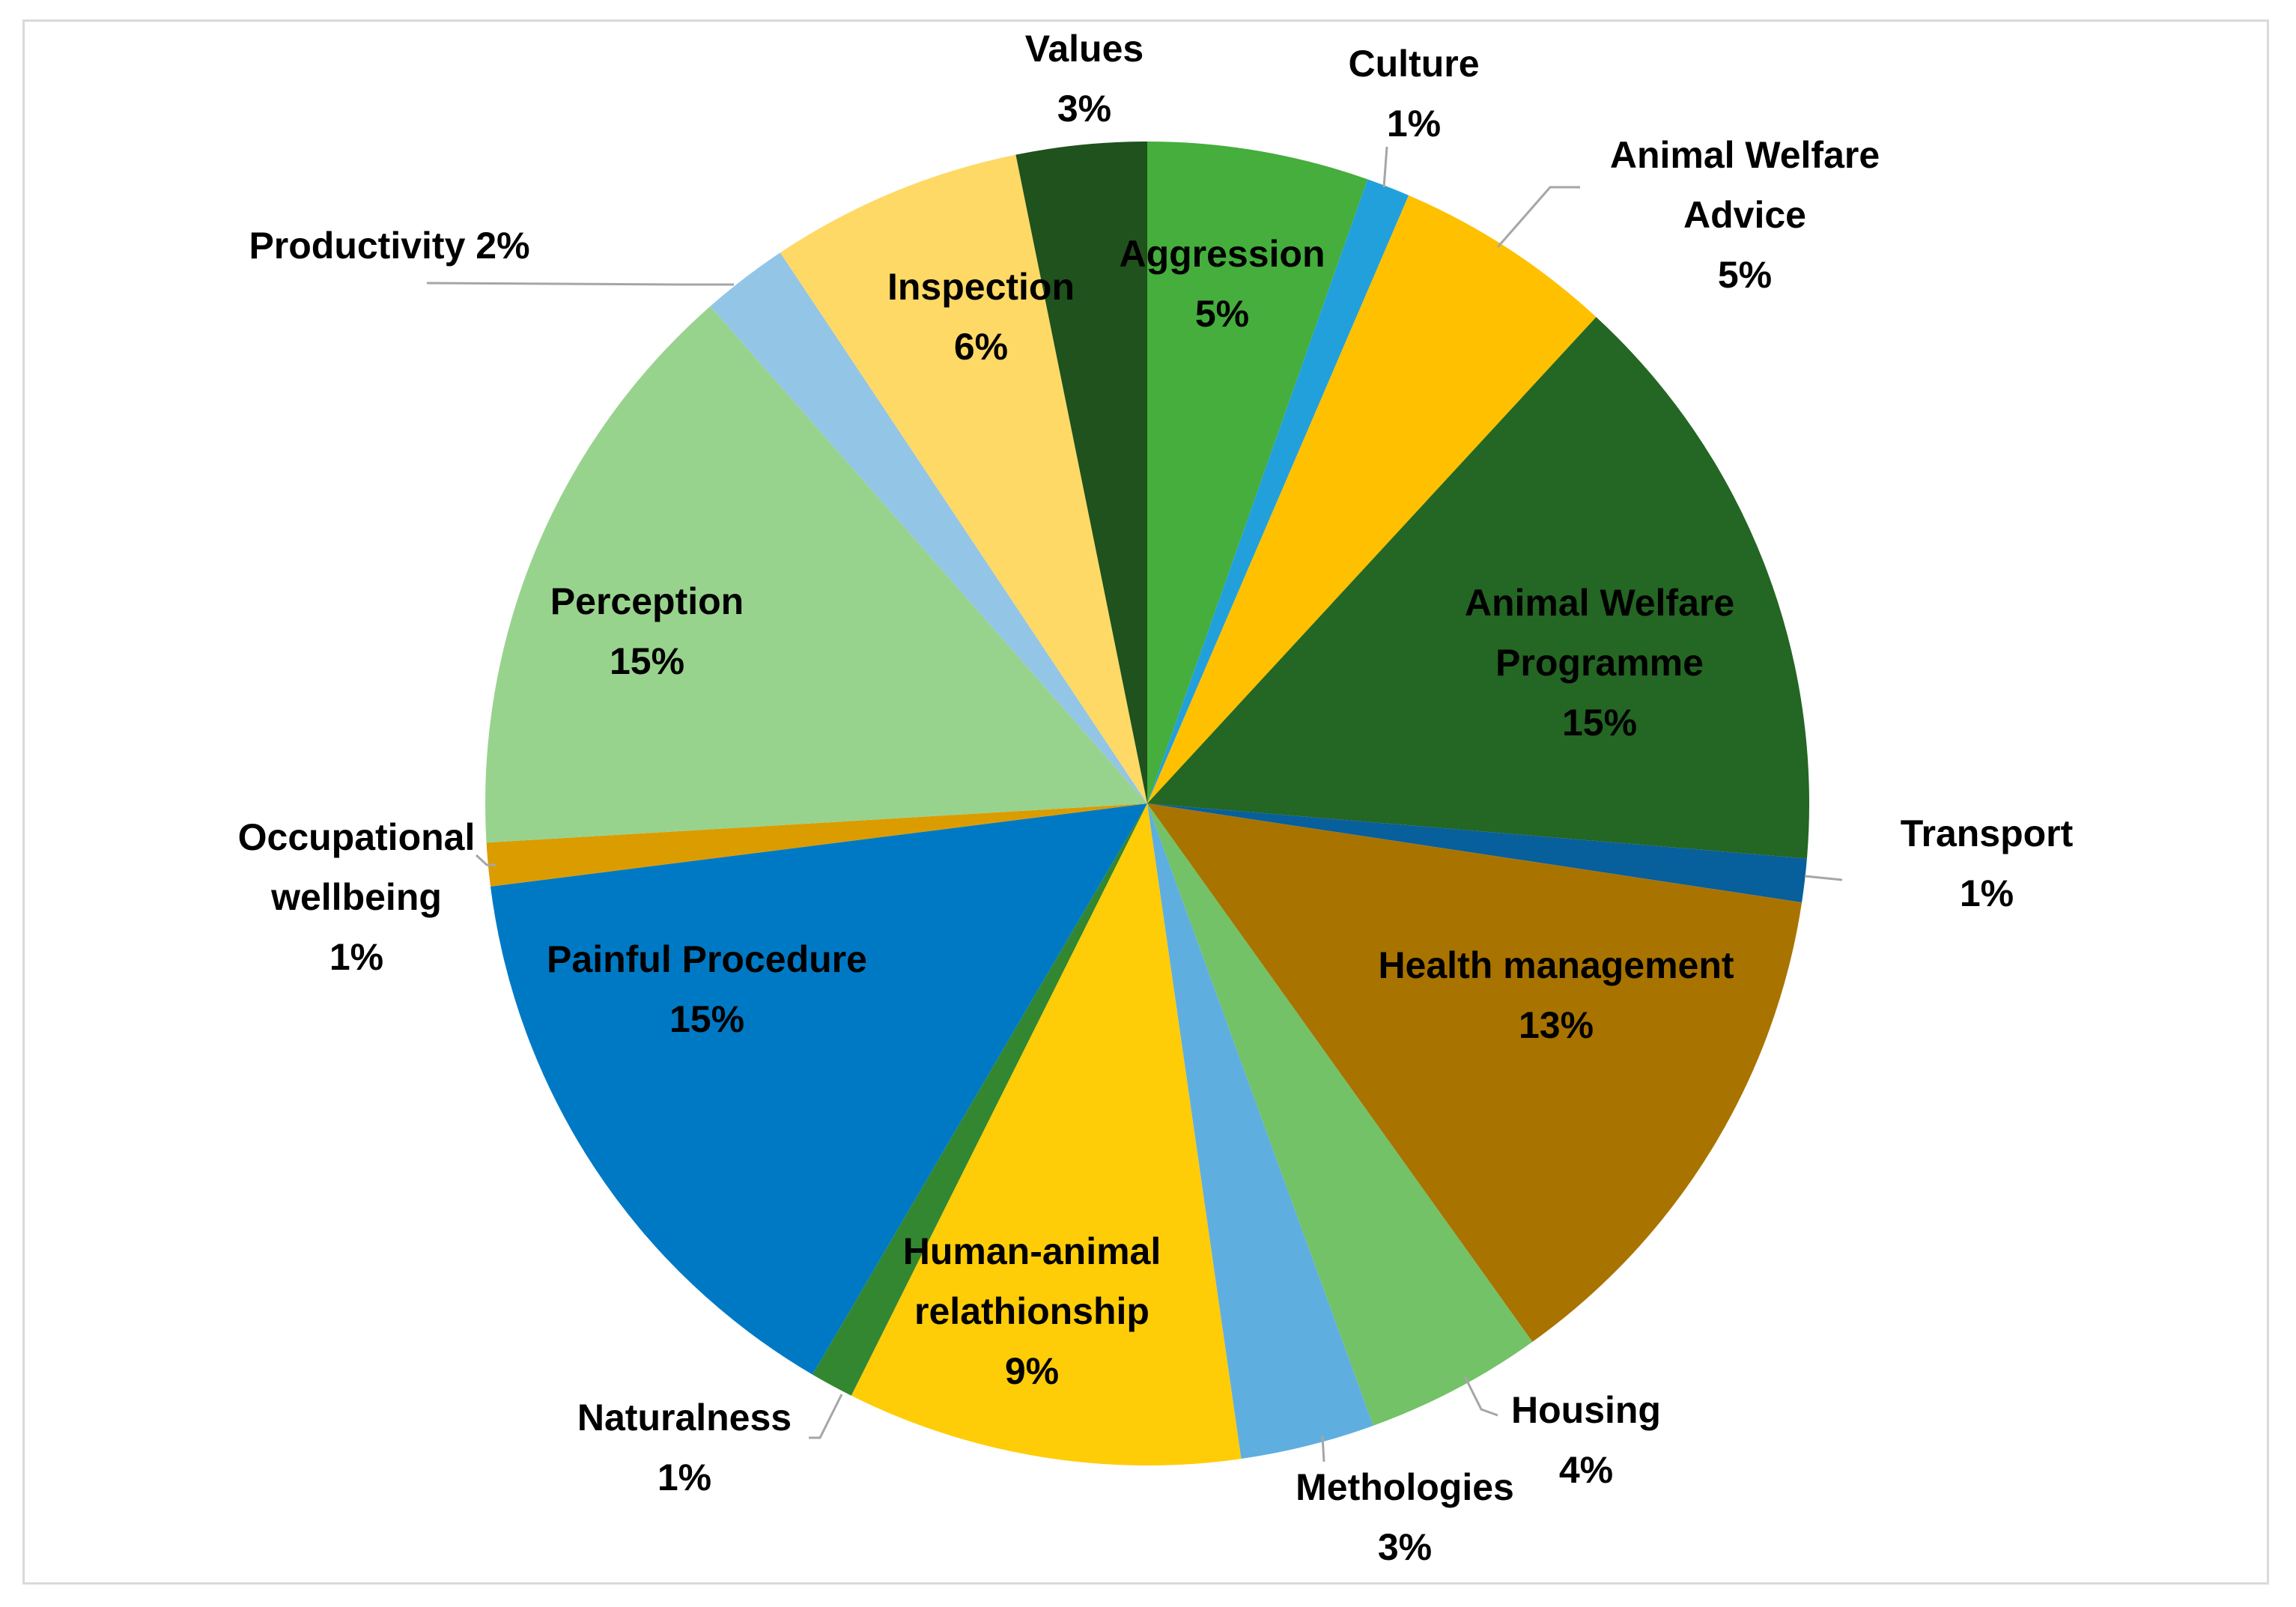 This screenshot has width=2296, height=1607. What do you see at coordinates (707, 989) in the screenshot?
I see `label-painful-procedure: Painful Procedure 15%` at bounding box center [707, 989].